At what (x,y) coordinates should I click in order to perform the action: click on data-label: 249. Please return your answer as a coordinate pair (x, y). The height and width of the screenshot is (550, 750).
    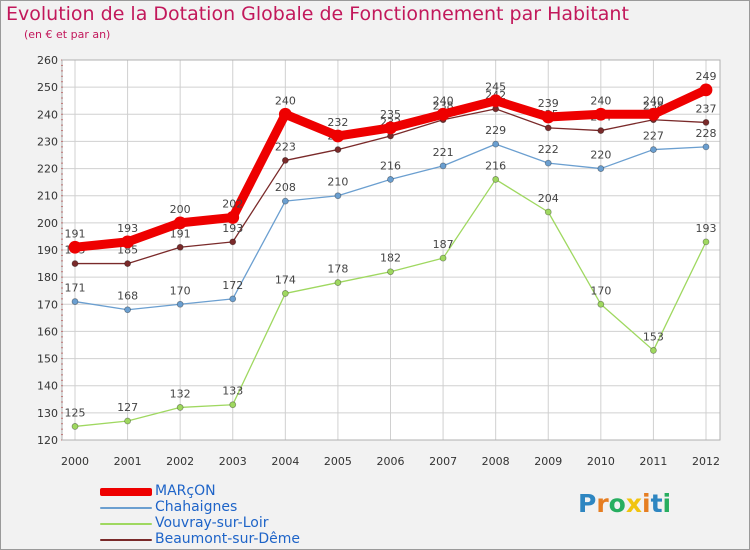
    Looking at the image, I should click on (706, 76).